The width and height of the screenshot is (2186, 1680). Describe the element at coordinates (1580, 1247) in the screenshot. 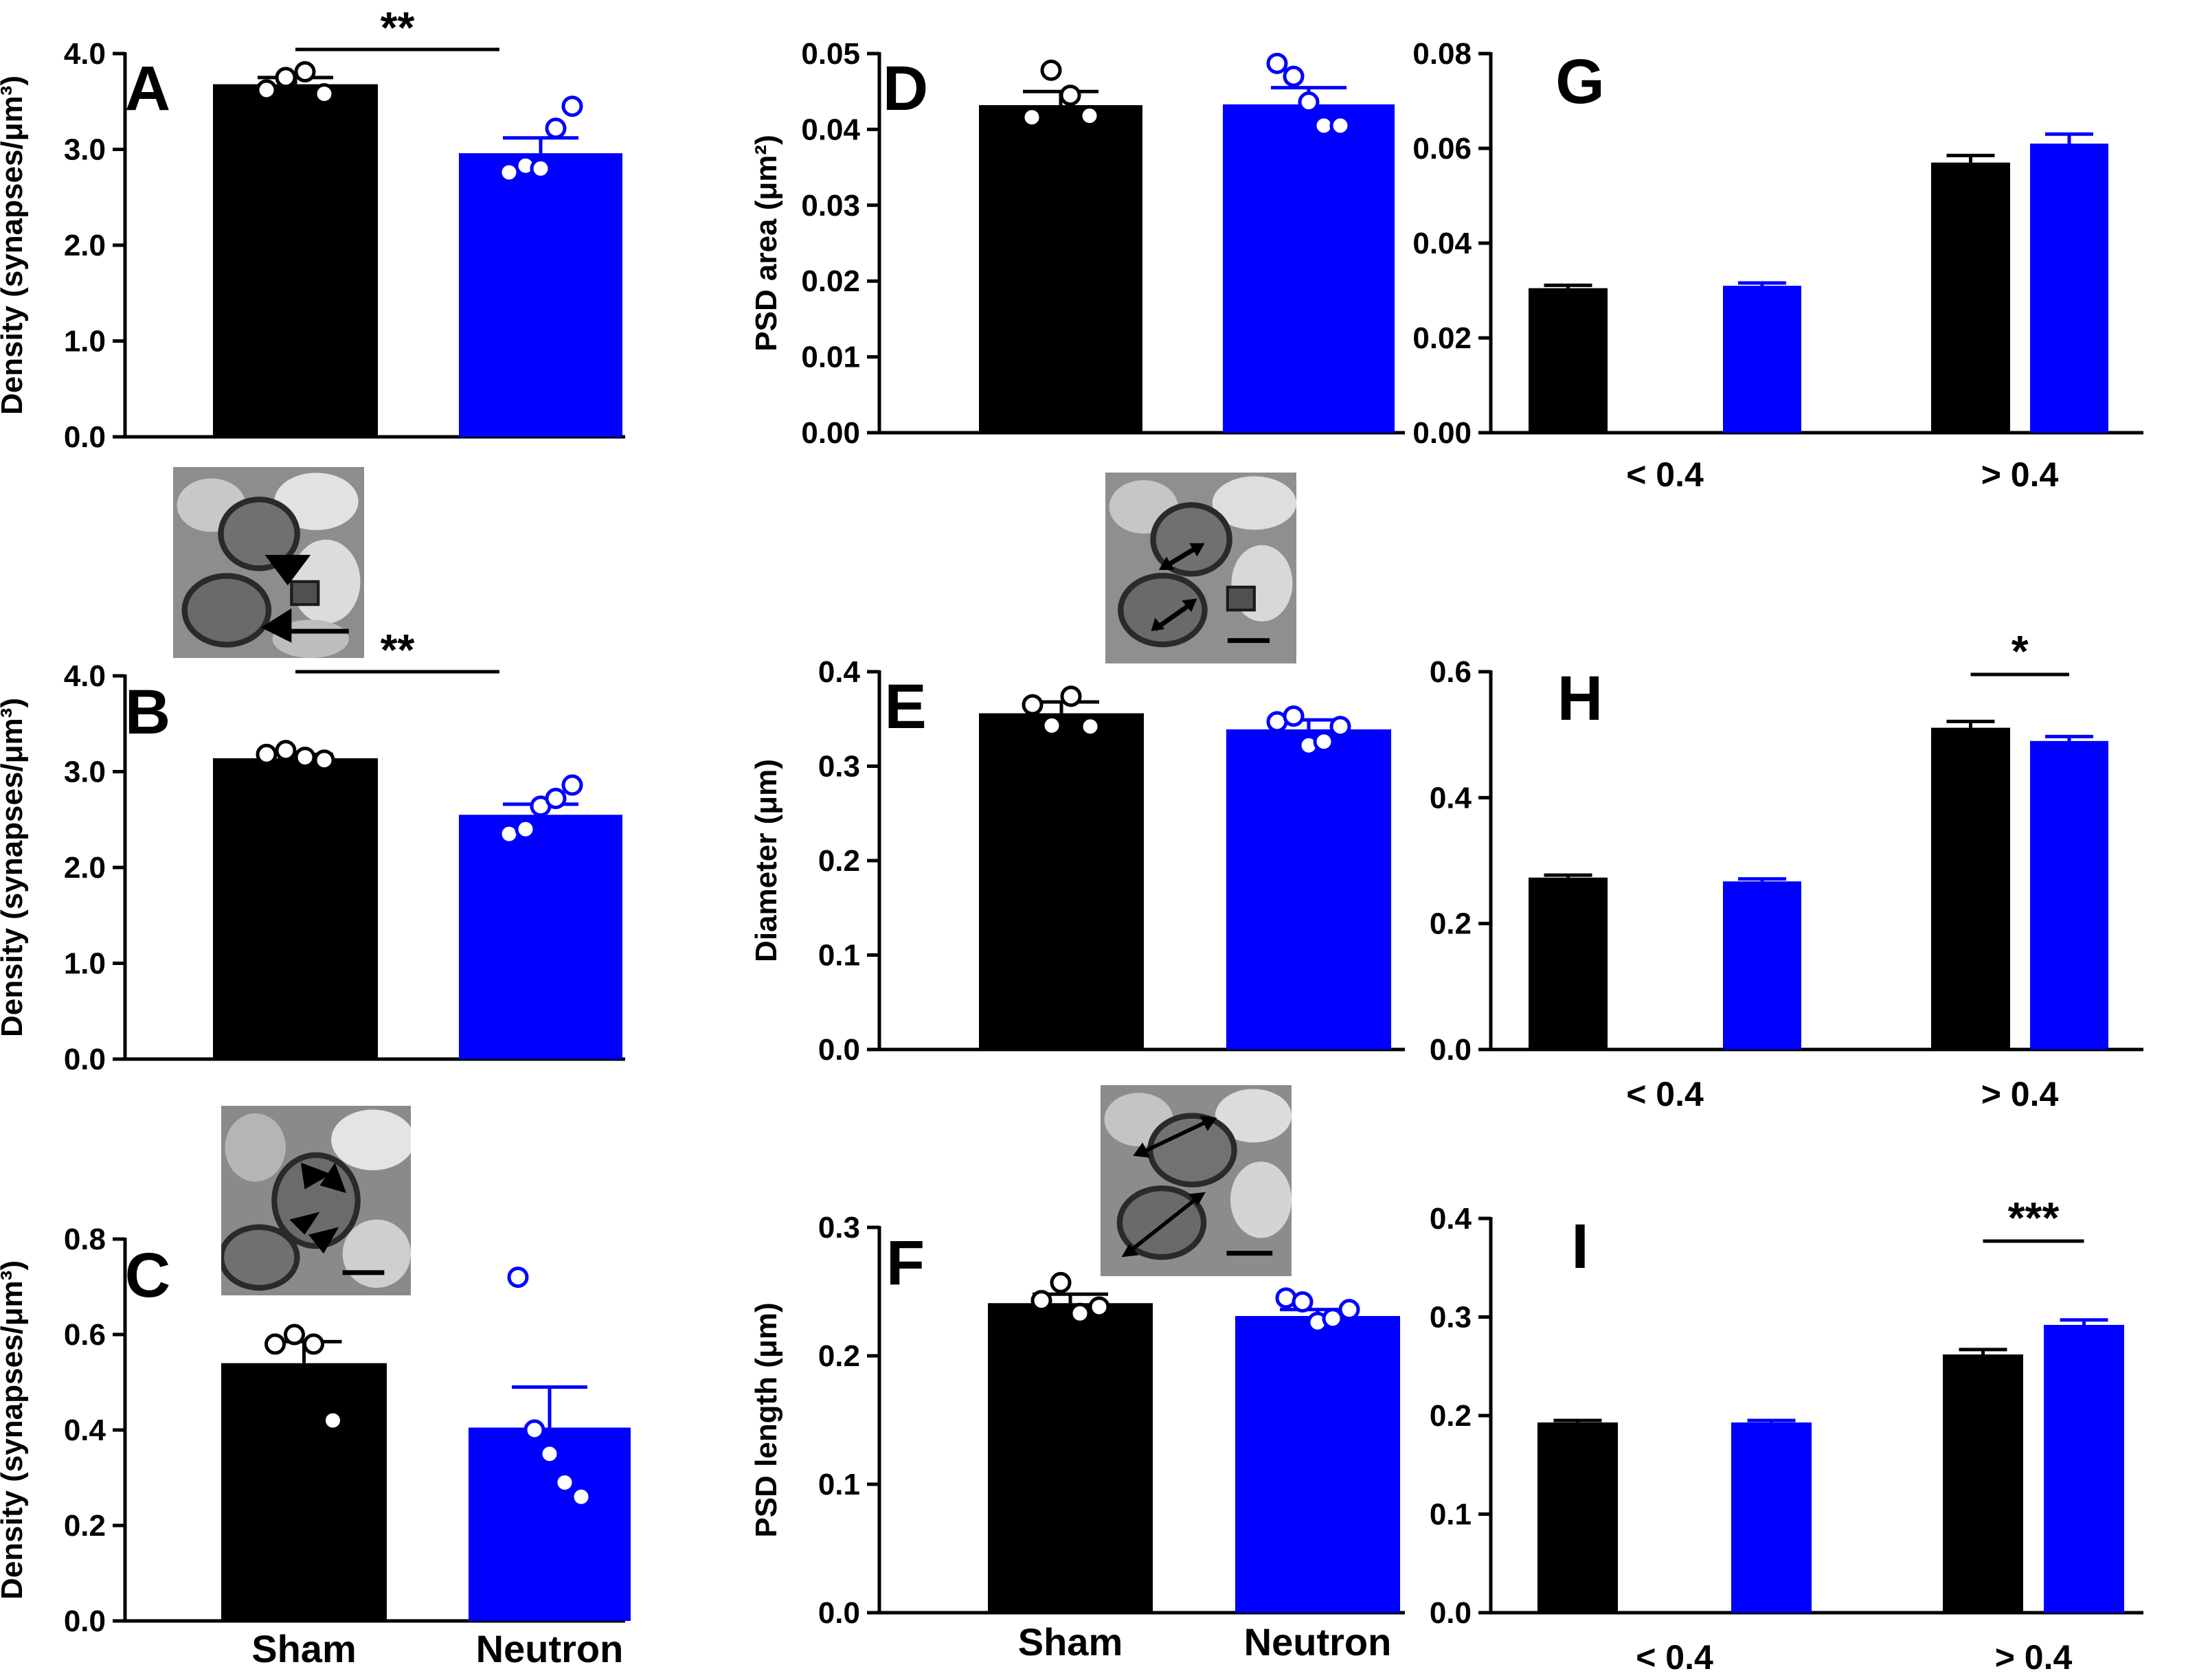

I see `panel-label: I` at that location.